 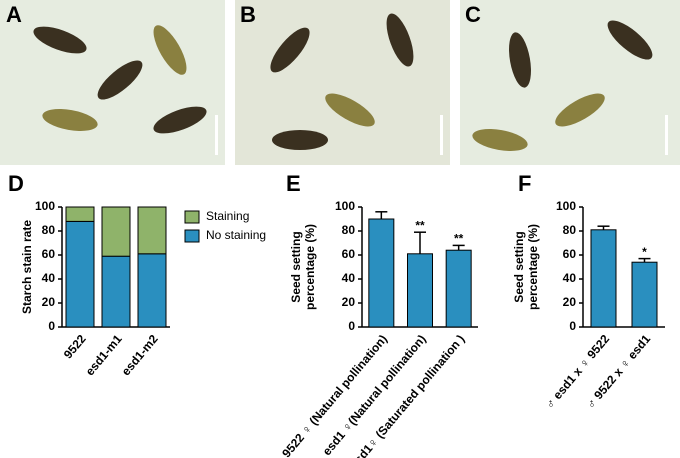 What do you see at coordinates (248, 14) in the screenshot?
I see `panel-label: B` at bounding box center [248, 14].